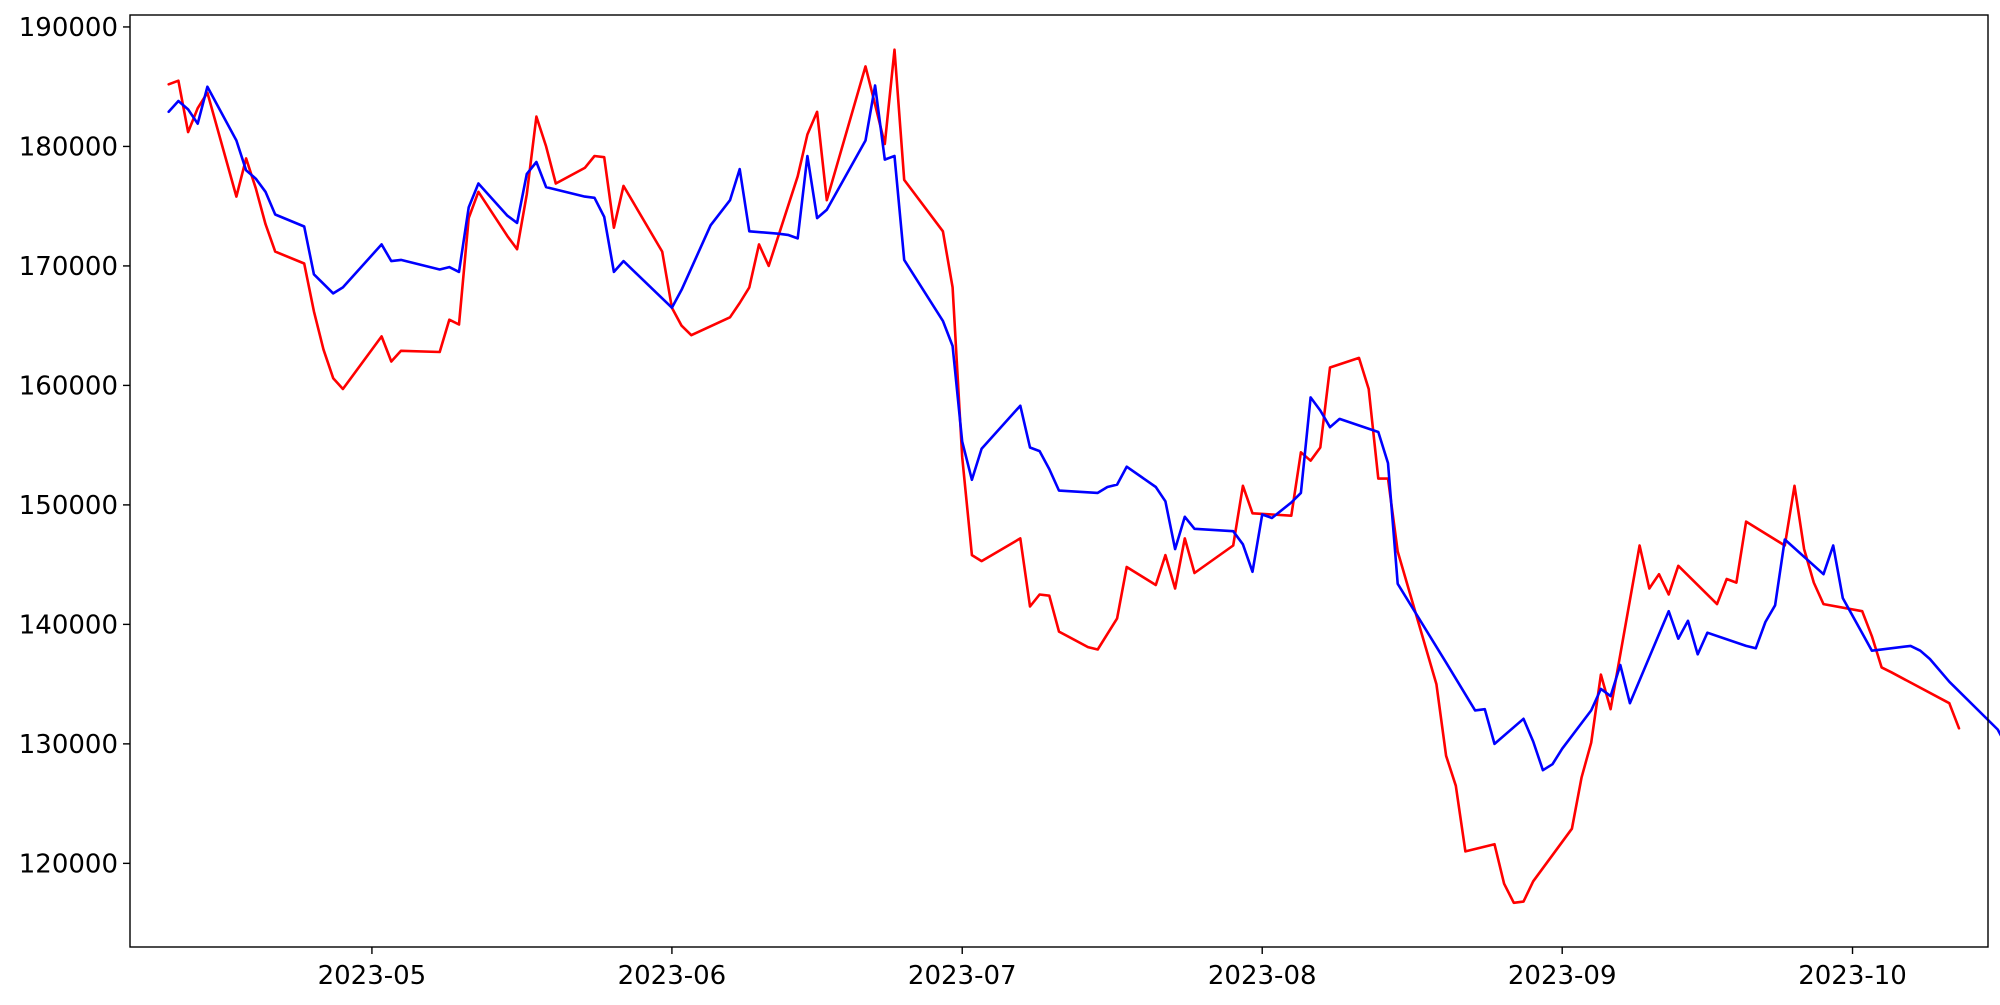 The width and height of the screenshot is (2000, 1005). What do you see at coordinates (68, 267) in the screenshot?
I see `y-tick-label: 170000` at bounding box center [68, 267].